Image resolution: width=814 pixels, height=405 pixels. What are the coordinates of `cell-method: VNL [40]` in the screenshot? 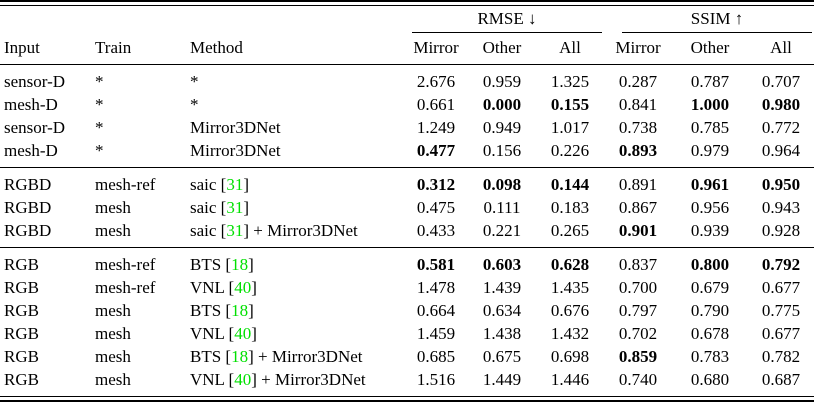 It's located at (295, 333).